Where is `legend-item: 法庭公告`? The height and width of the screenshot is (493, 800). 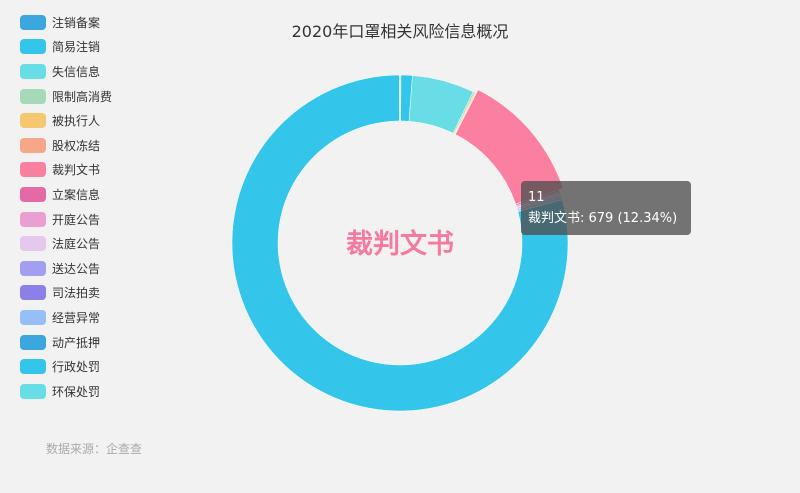
legend-item: 法庭公告 is located at coordinates (66, 243).